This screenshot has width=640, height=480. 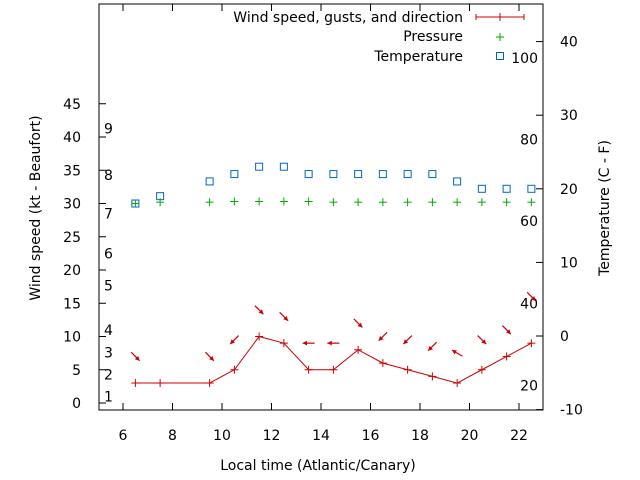 I want to click on beaufort-label: 7, so click(x=108, y=214).